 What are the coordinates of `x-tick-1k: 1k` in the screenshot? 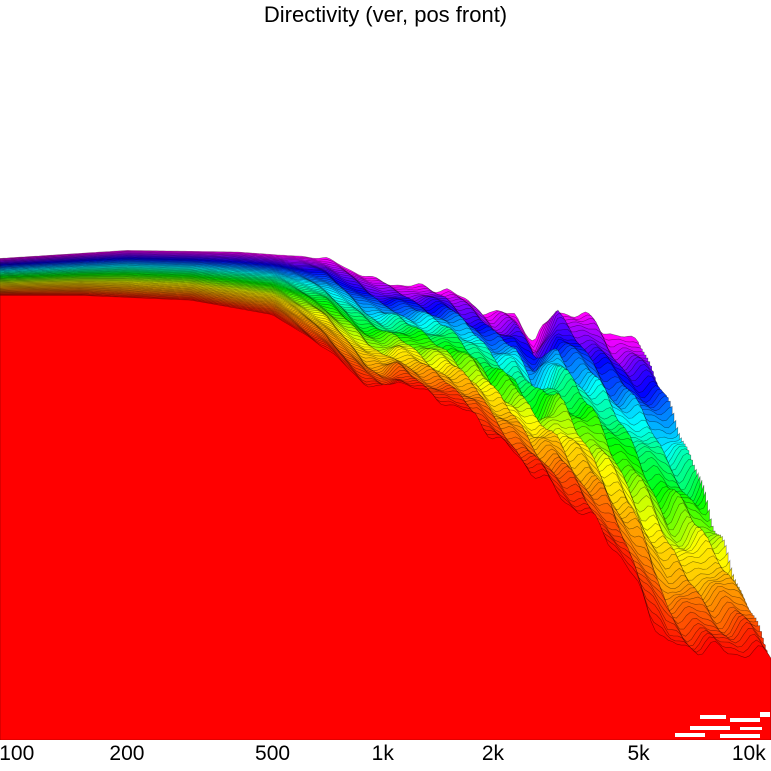 It's located at (382, 753).